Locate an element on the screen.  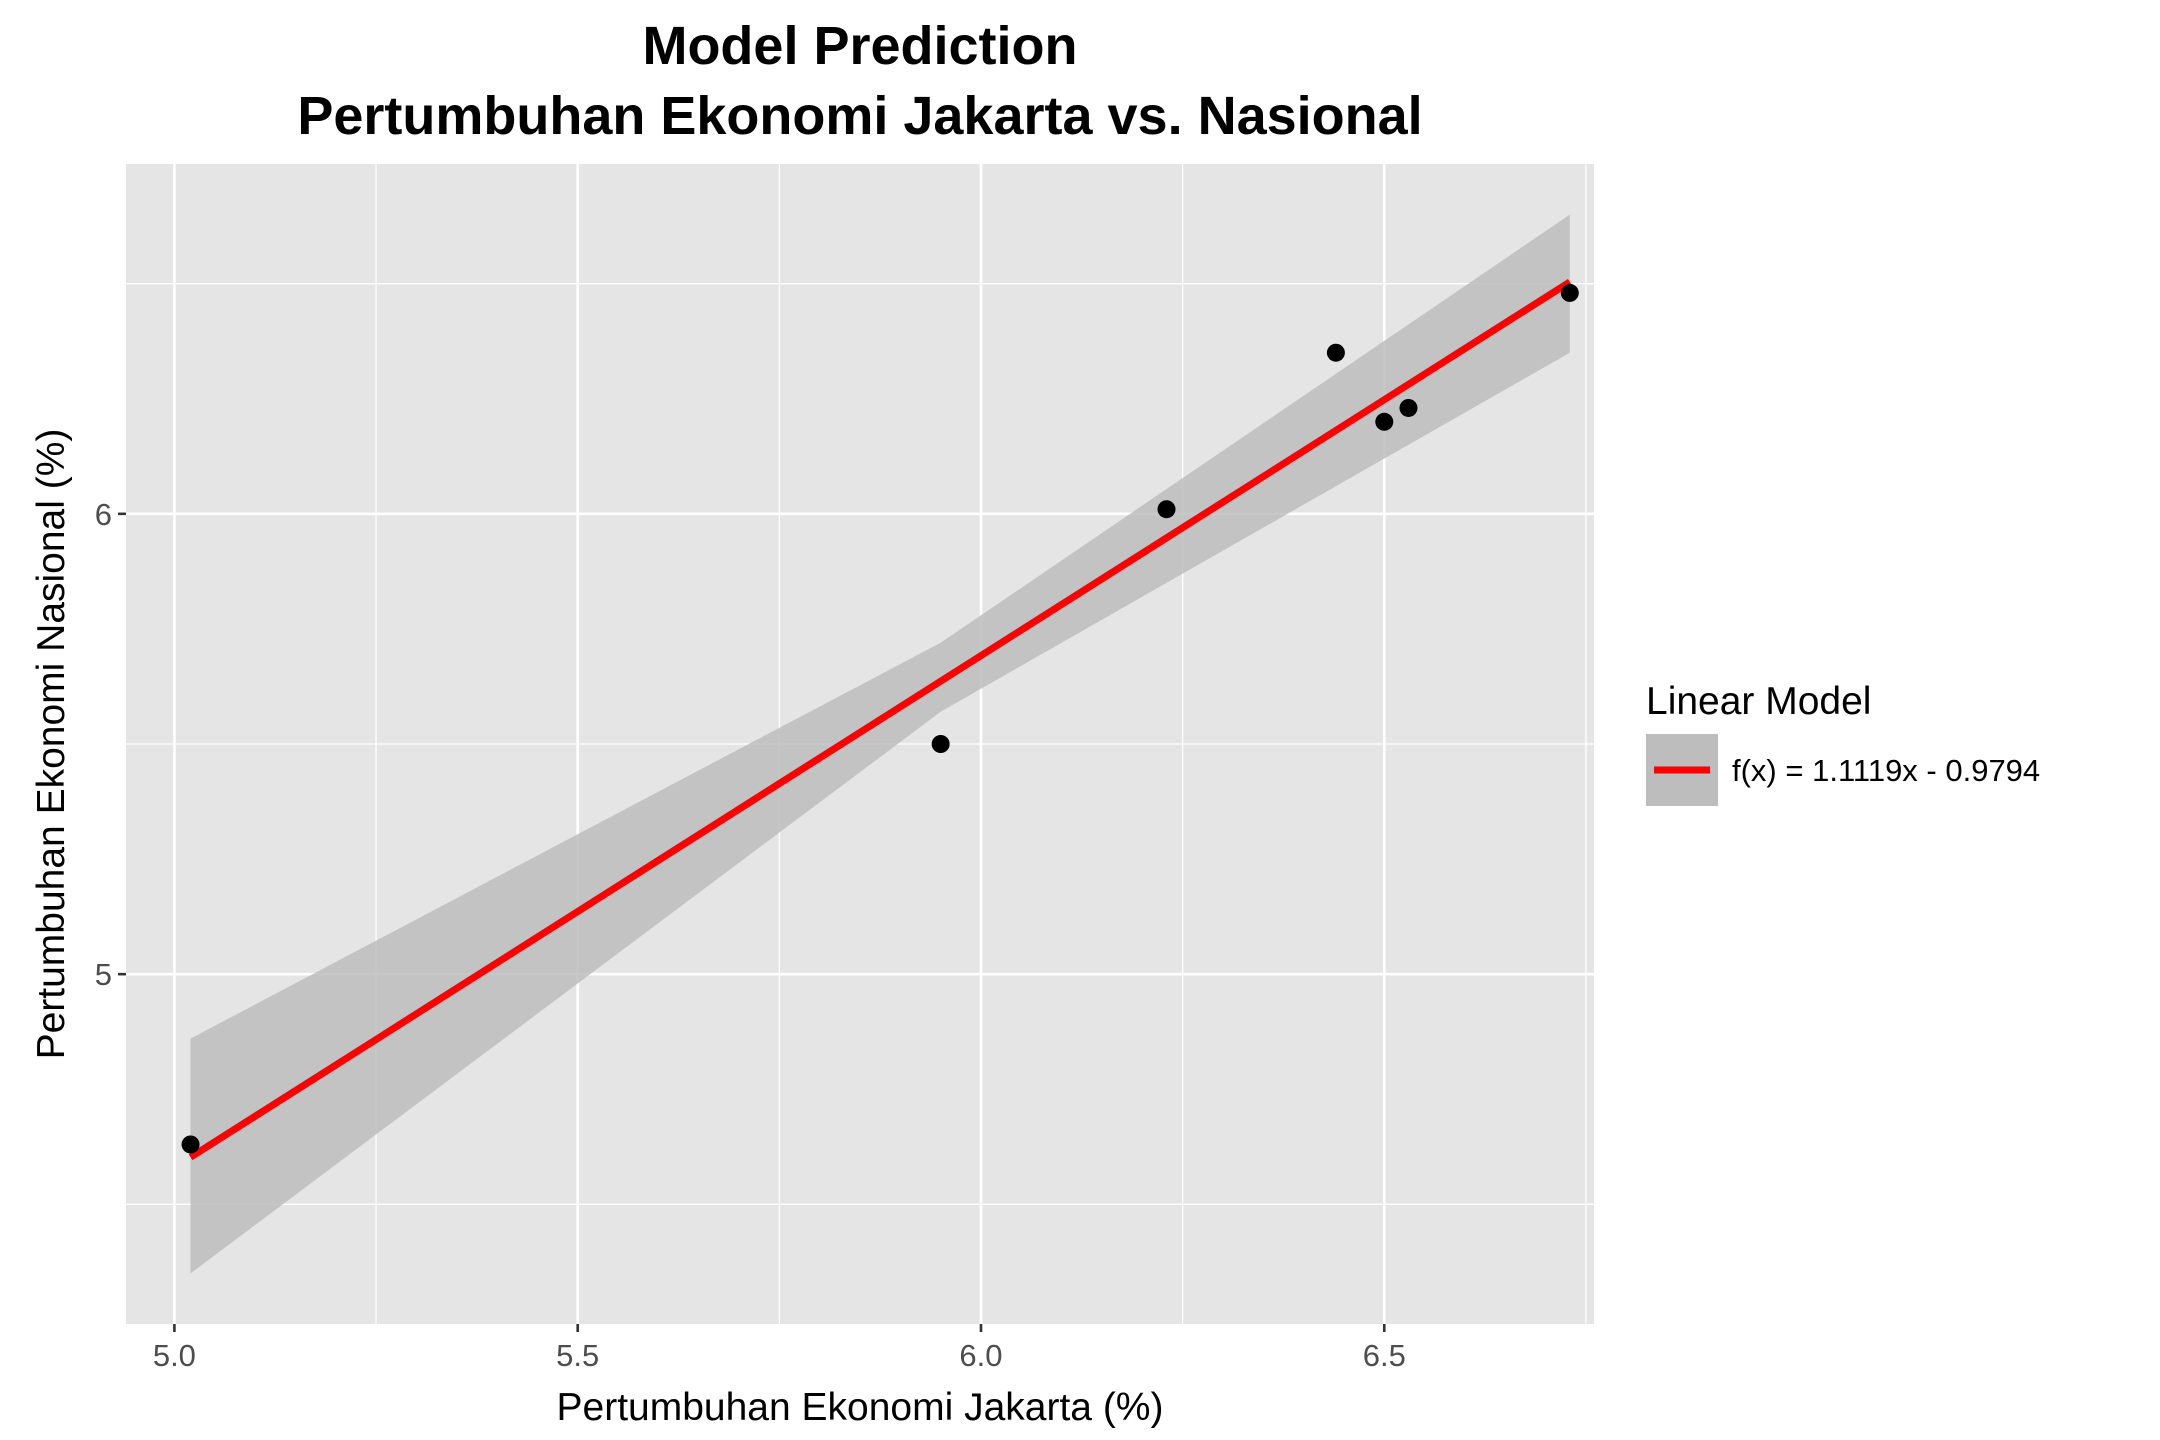
x-tick-label: 5.5 is located at coordinates (577, 1355).